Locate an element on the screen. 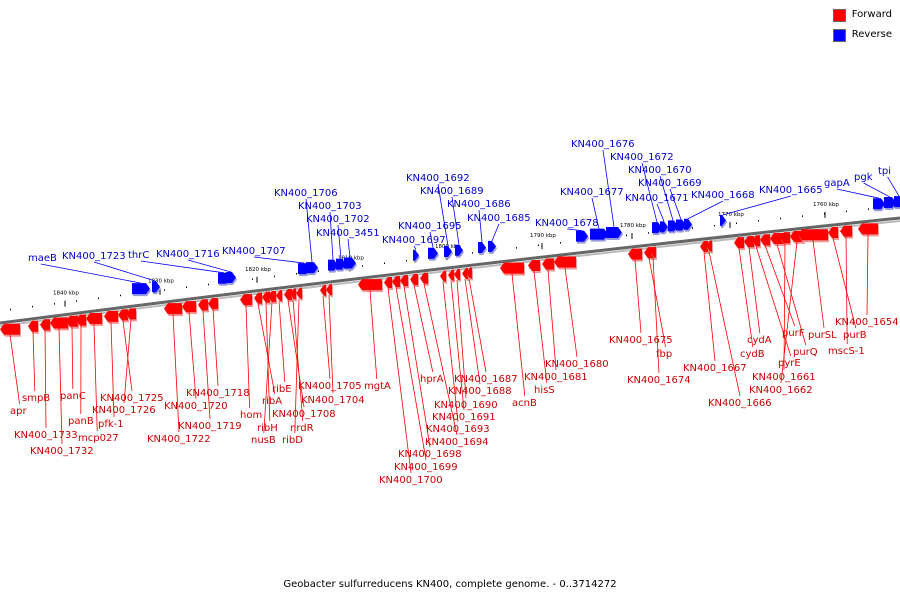  reverse-gene-label: KN400_1669 is located at coordinates (670, 183).